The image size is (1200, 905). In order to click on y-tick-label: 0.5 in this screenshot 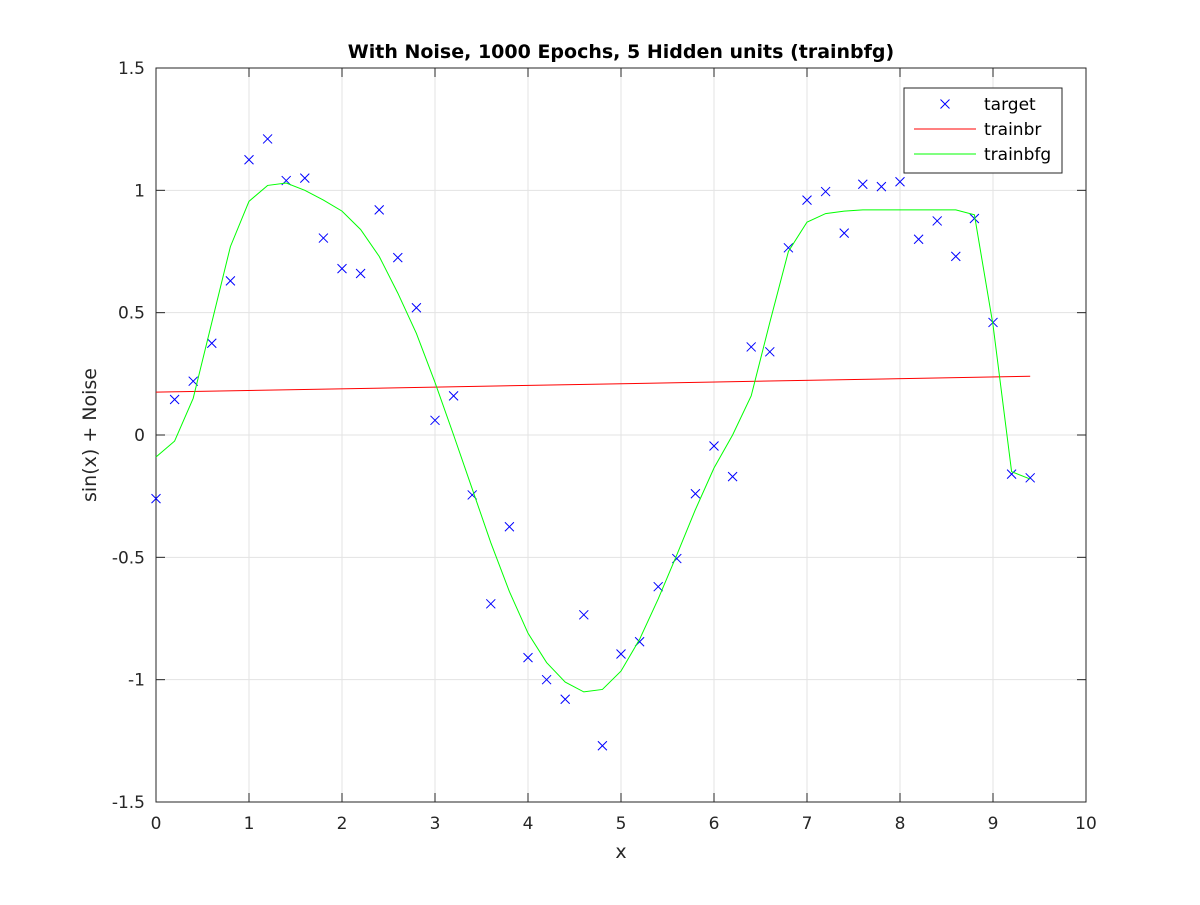, I will do `click(131, 314)`.